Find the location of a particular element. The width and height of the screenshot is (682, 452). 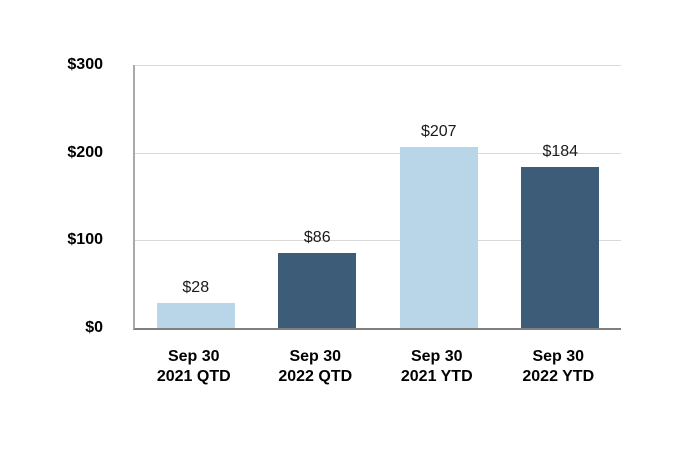

data-label: $28 is located at coordinates (196, 288).